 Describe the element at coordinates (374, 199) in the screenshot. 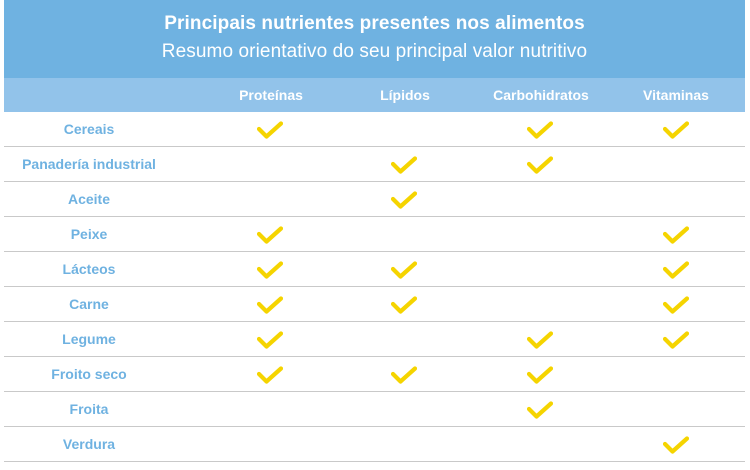

I see `table-row: Aceite` at that location.